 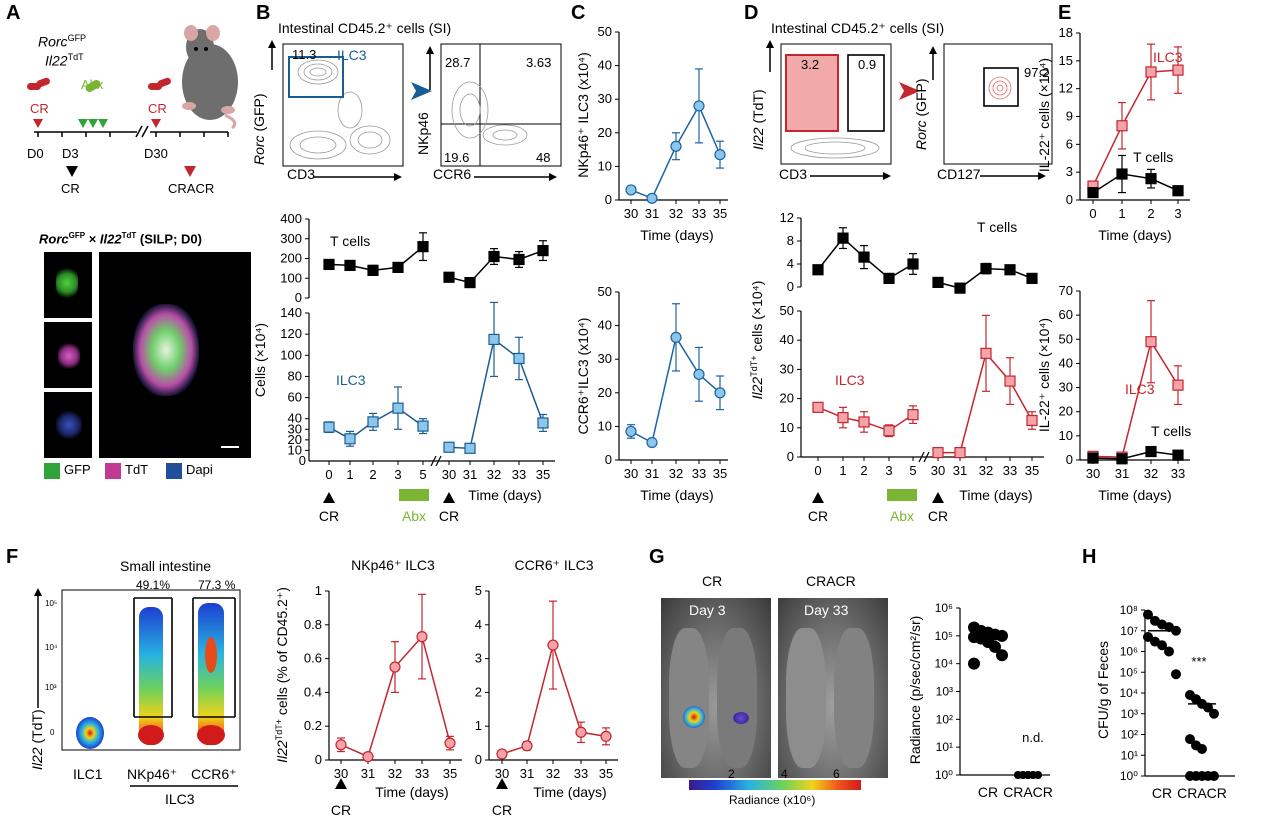 I want to click on D_bottom-xtick-label-35: 35, so click(x=1032, y=470).